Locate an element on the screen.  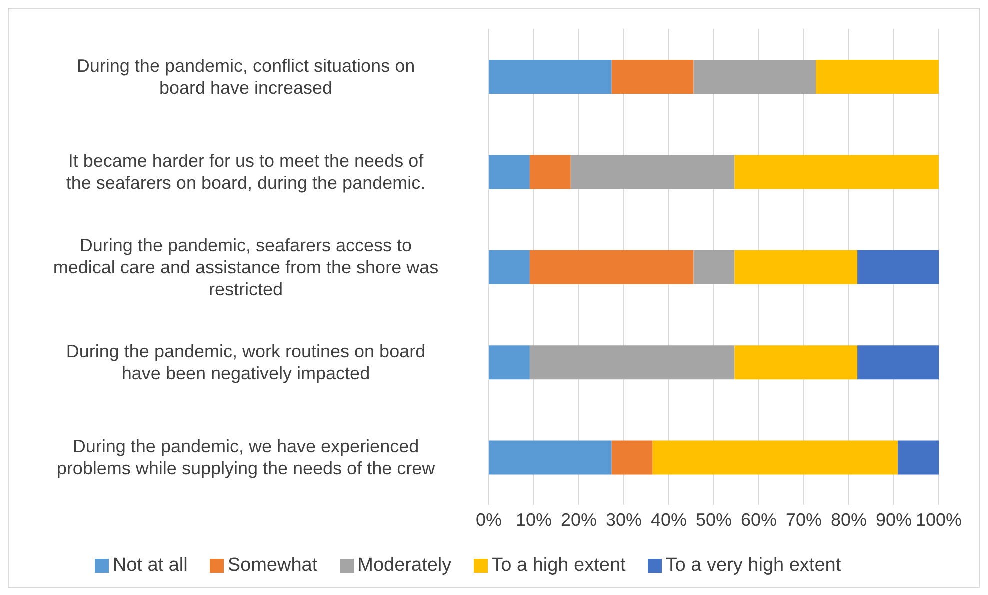
y-tick-label: During the pandemic, conflict situations on board have increased is located at coordinates (246, 77).